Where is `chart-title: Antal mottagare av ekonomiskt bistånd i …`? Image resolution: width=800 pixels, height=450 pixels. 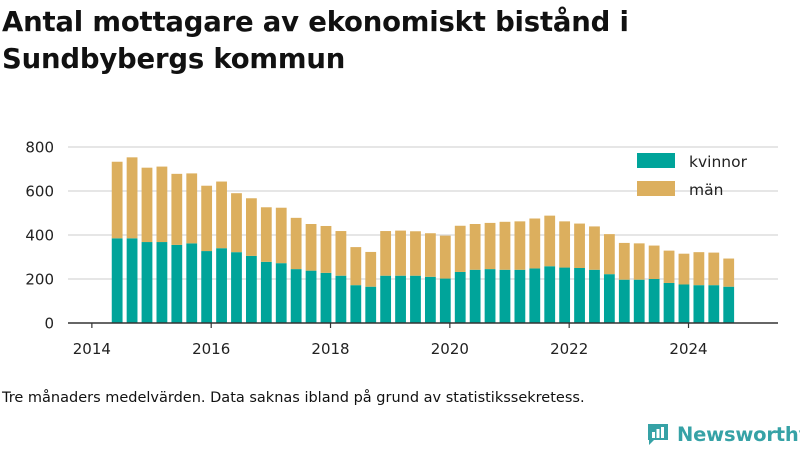 chart-title: Antal mottagare av ekonomiskt bistånd i … is located at coordinates (315, 40).